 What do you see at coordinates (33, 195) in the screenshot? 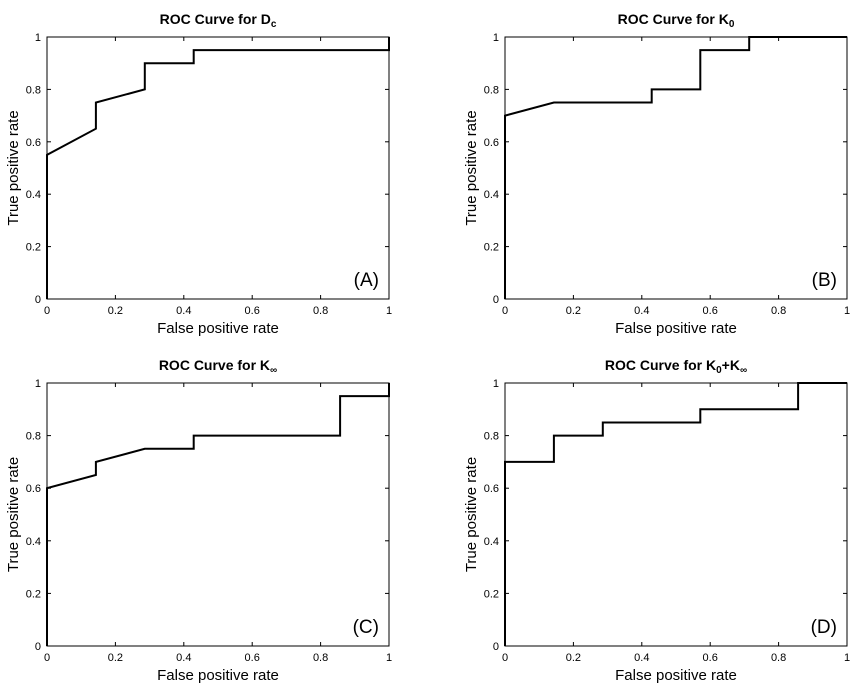
I see `y-tick-label-a: 0.4` at bounding box center [33, 195].